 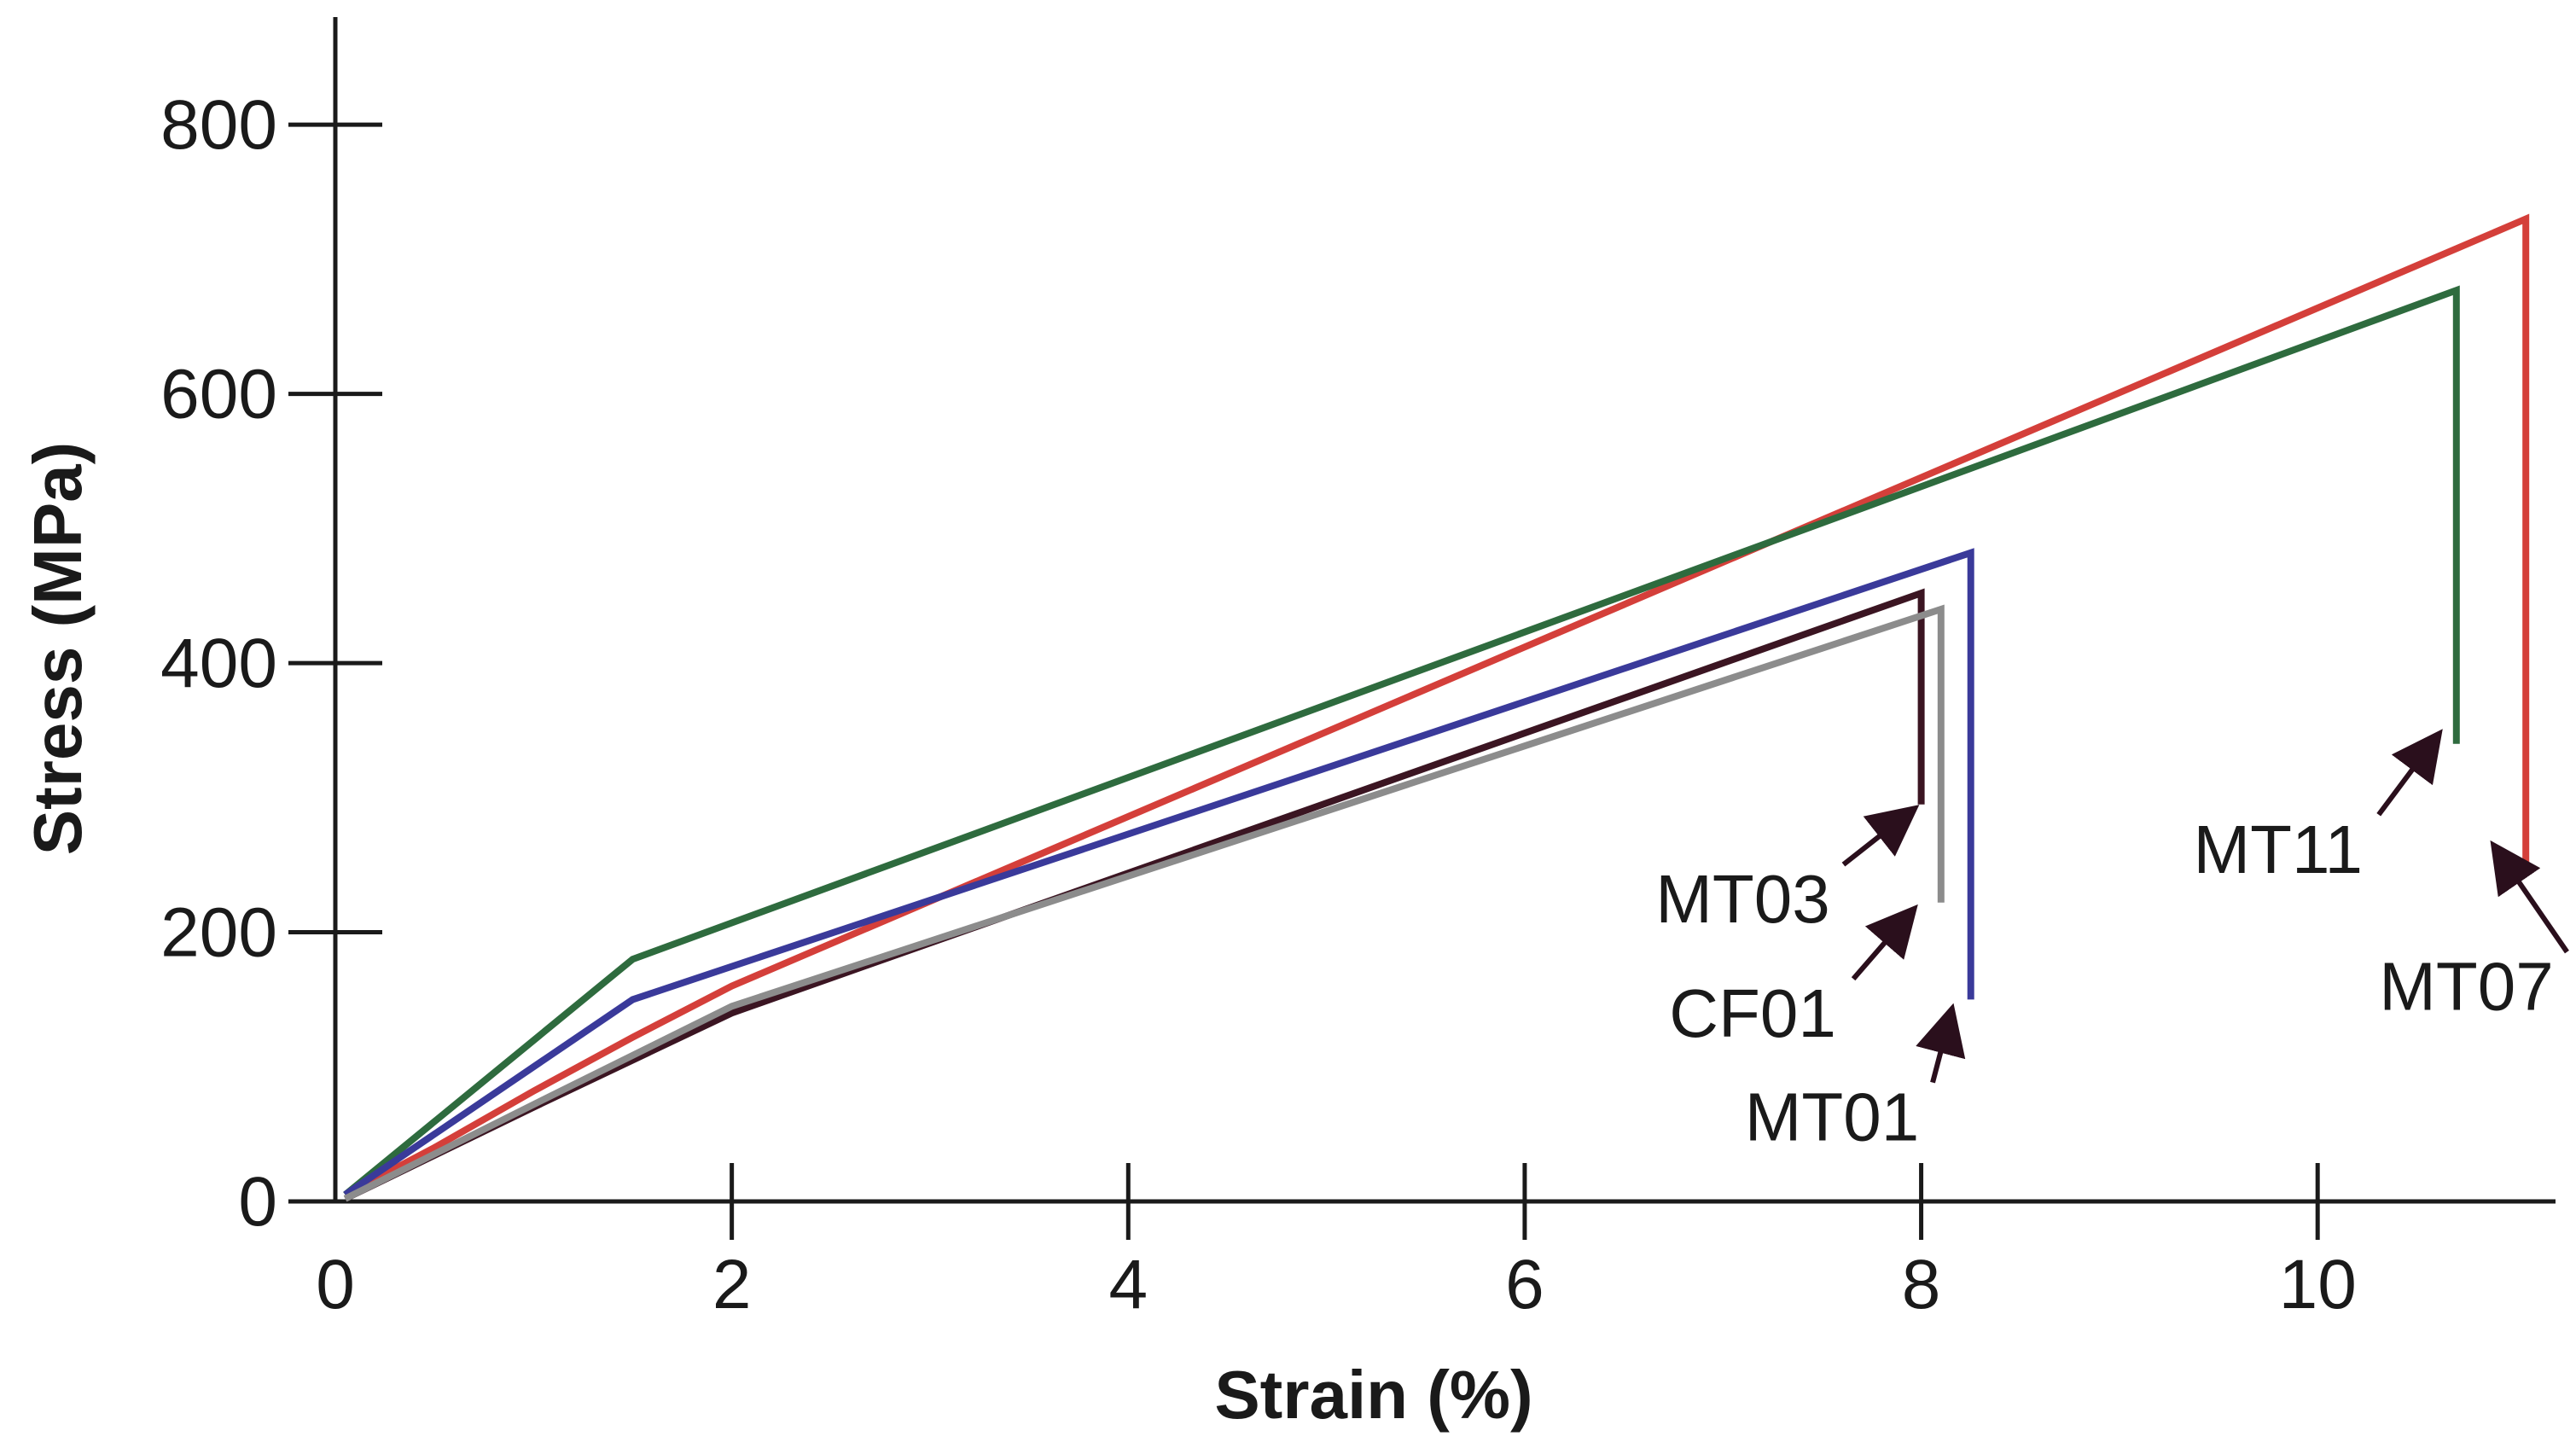 What do you see at coordinates (1941, 1043) in the screenshot?
I see `series-arrow-mt01` at bounding box center [1941, 1043].